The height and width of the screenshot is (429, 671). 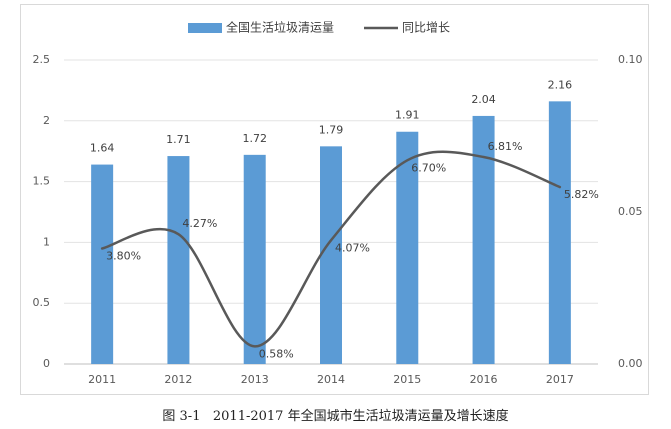 I want to click on y-left-tick-label: 1.5, so click(x=42, y=181).